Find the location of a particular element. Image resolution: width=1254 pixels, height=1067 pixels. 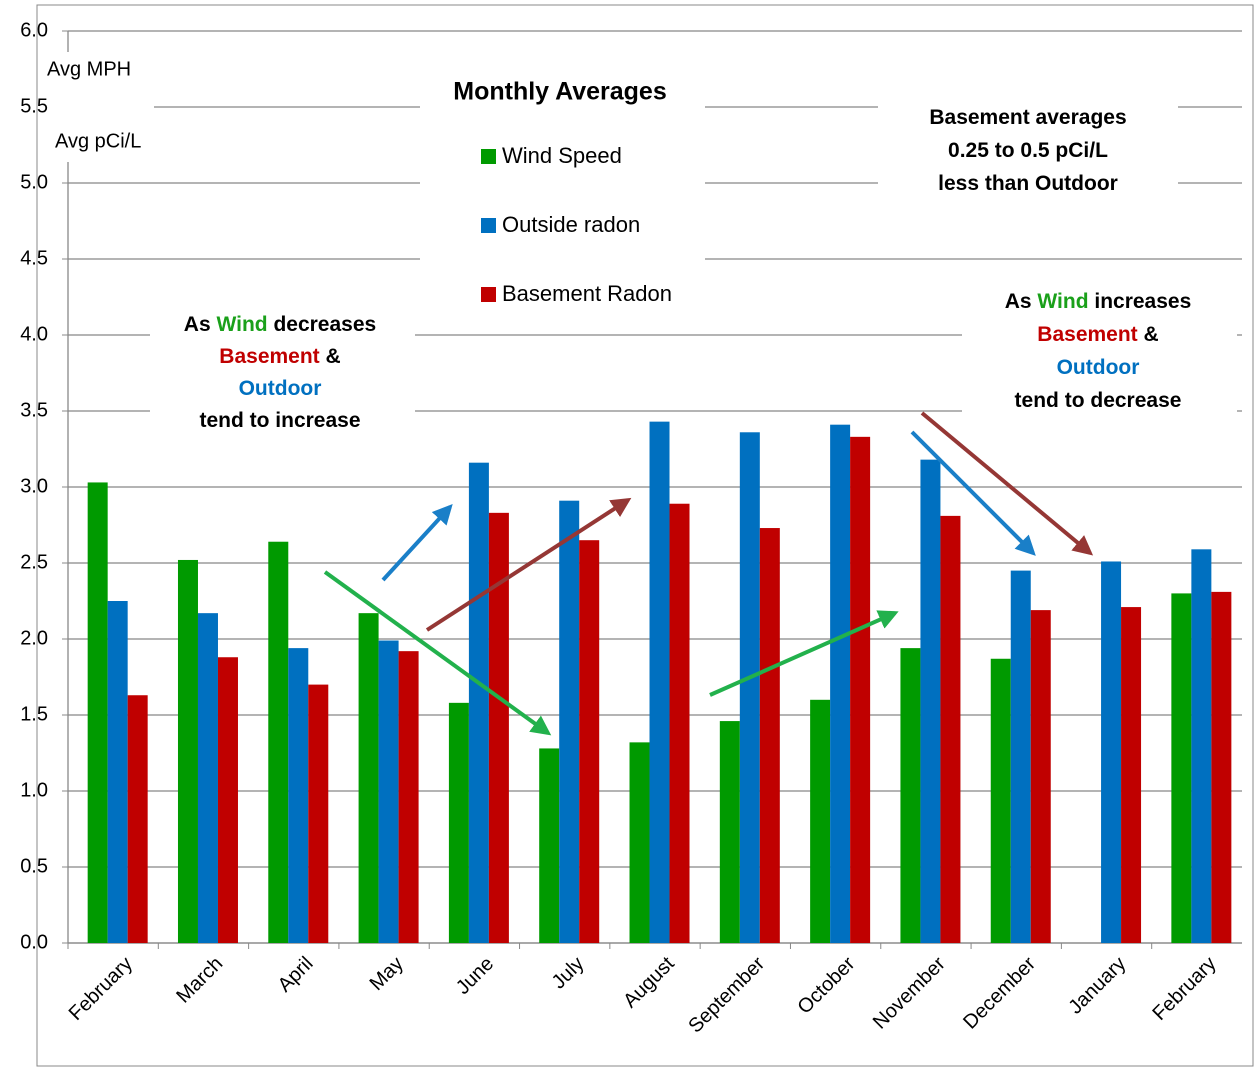

y-tick-label: 1.5 is located at coordinates (34, 714).